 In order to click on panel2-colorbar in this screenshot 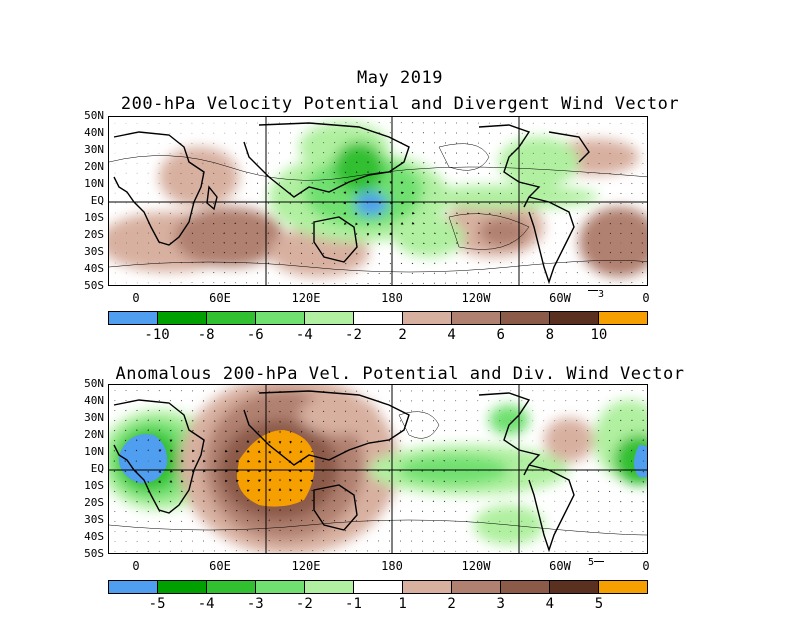, I will do `click(378, 587)`.